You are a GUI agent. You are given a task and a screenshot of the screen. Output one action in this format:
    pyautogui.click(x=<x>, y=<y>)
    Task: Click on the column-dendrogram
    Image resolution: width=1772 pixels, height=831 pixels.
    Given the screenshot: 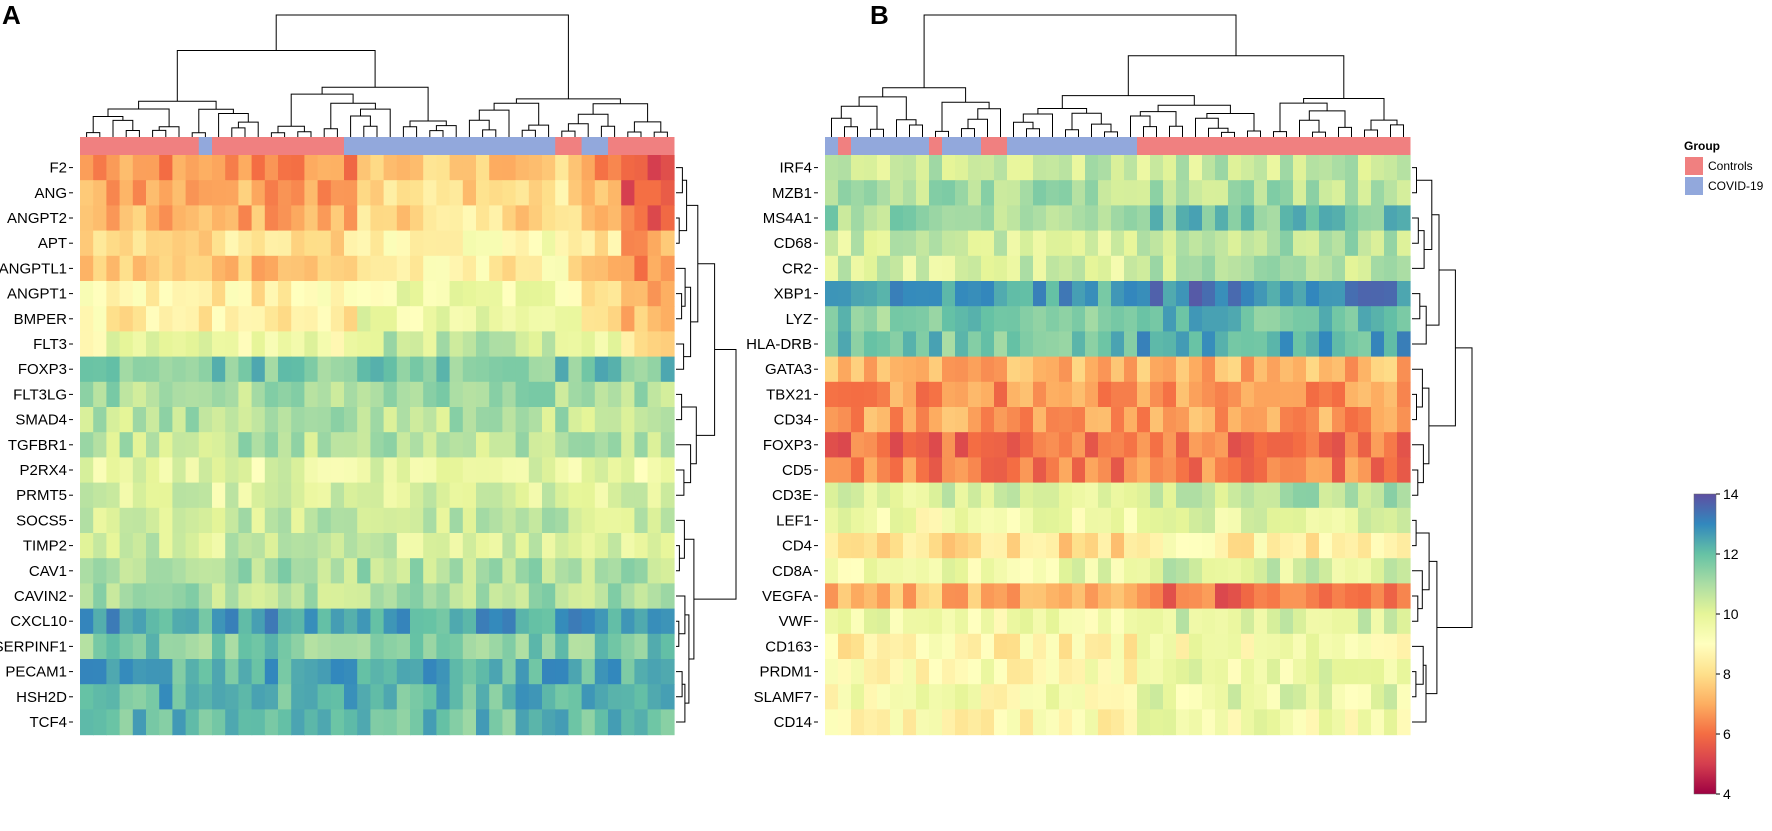 What is the action you would take?
    pyautogui.click(x=1117, y=75)
    